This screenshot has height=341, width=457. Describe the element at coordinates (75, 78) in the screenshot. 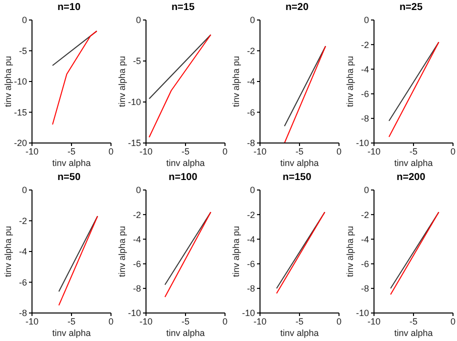

I see `line-series` at that location.